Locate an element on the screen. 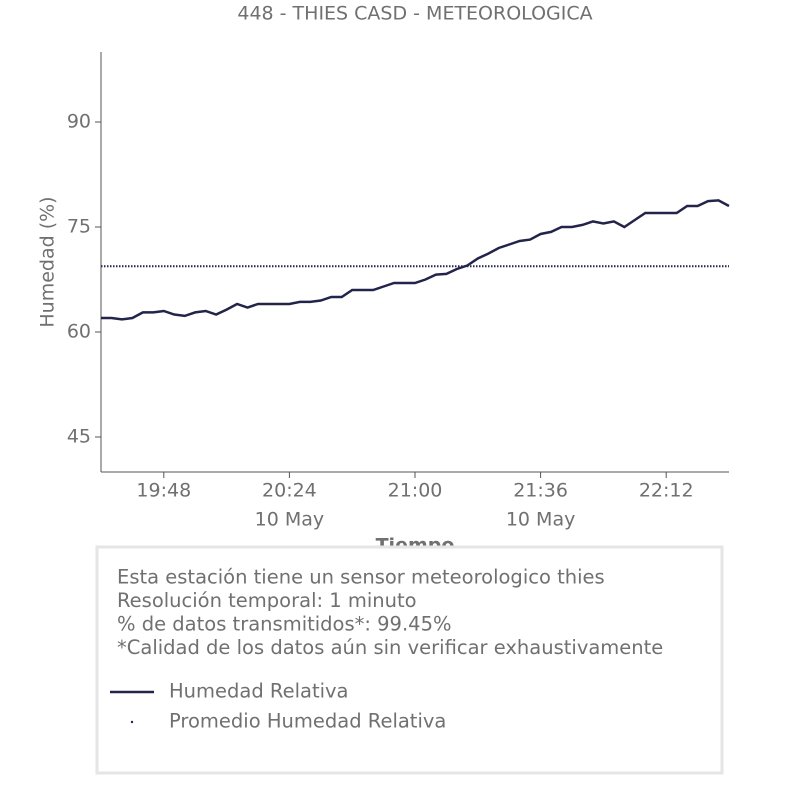 The height and width of the screenshot is (810, 806). x-tick-label: 20:24 is located at coordinates (289, 491).